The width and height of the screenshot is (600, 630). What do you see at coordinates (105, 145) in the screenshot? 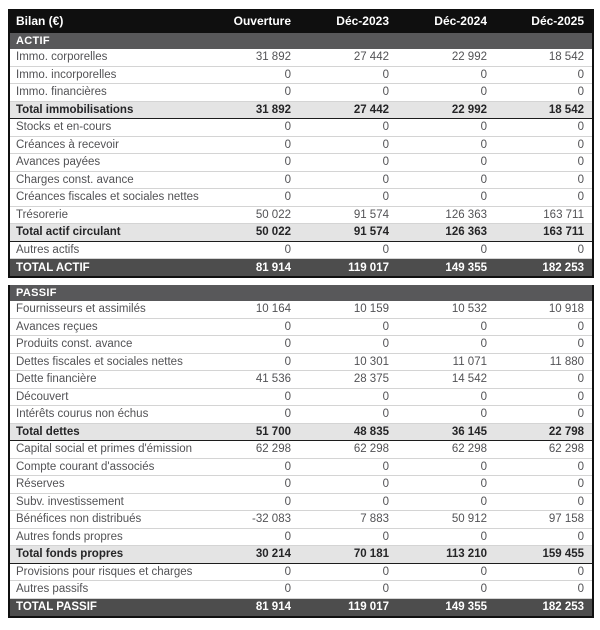
I see `row-label: Créances à recevoir` at bounding box center [105, 145].